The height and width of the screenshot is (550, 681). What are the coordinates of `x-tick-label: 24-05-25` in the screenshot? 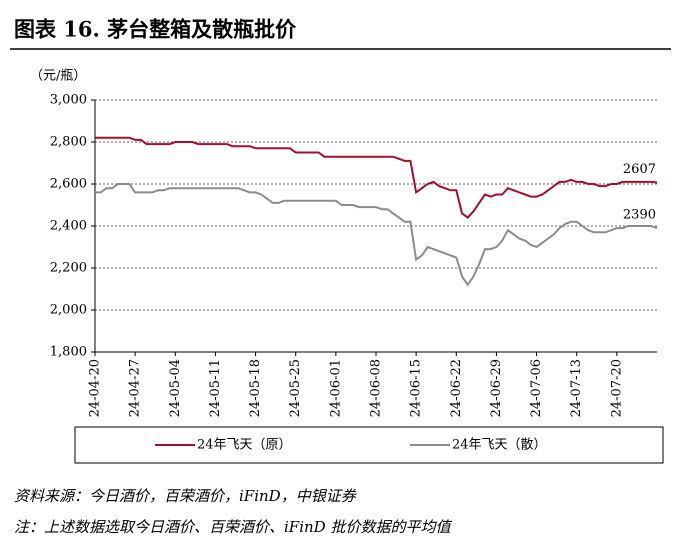 It's located at (295, 388).